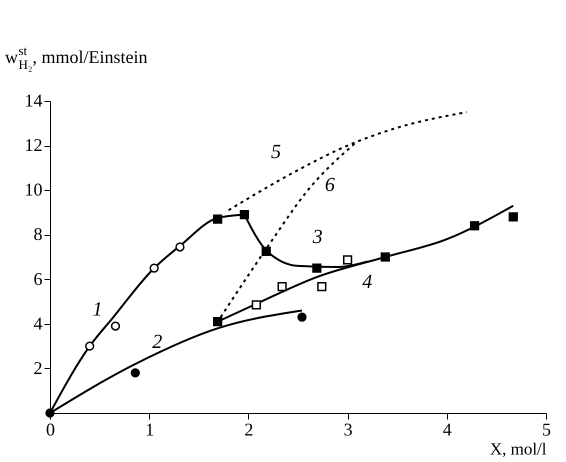  Describe the element at coordinates (149, 430) in the screenshot. I see `x-tick-label: 1` at that location.